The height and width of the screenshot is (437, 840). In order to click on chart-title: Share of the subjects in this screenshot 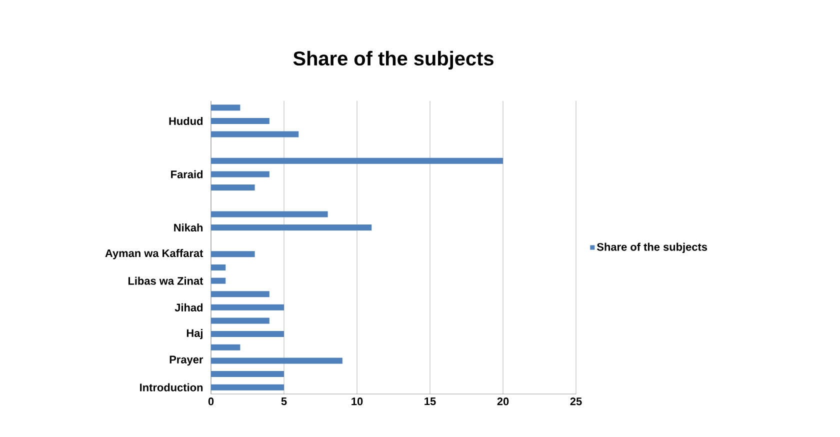, I will do `click(393, 60)`.